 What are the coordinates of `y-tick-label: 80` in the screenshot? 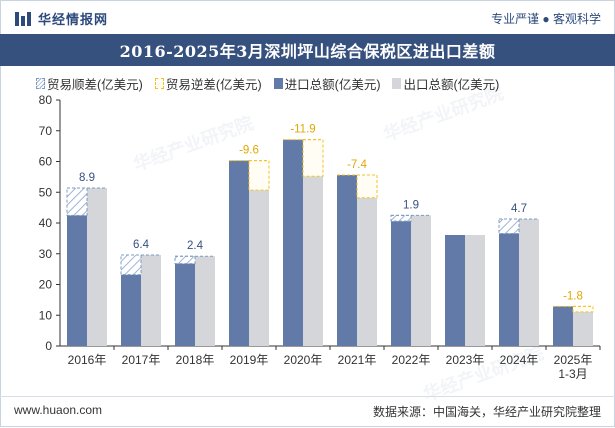 It's located at (46, 100).